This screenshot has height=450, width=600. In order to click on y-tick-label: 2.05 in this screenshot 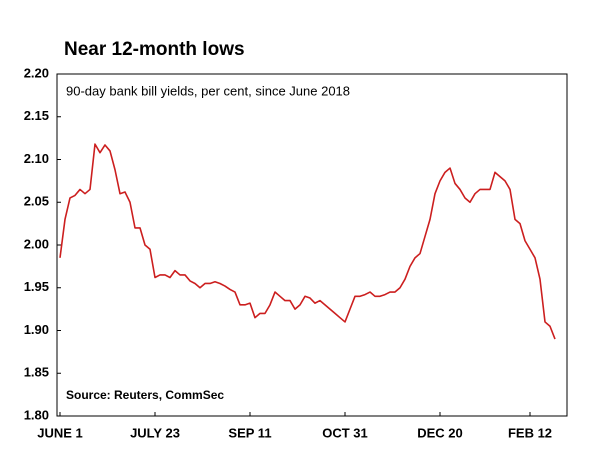, I will do `click(36, 201)`.